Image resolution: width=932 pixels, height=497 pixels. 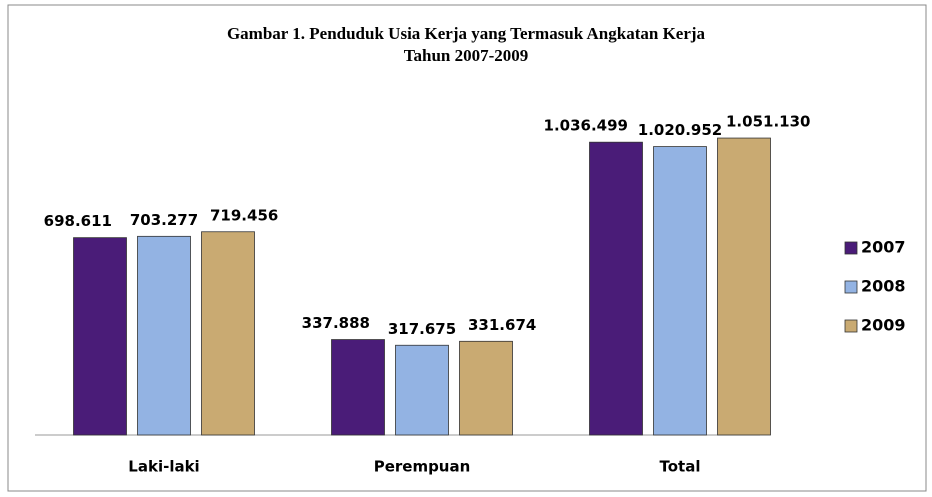 What do you see at coordinates (768, 122) in the screenshot?
I see `value-label: 1.051.130` at bounding box center [768, 122].